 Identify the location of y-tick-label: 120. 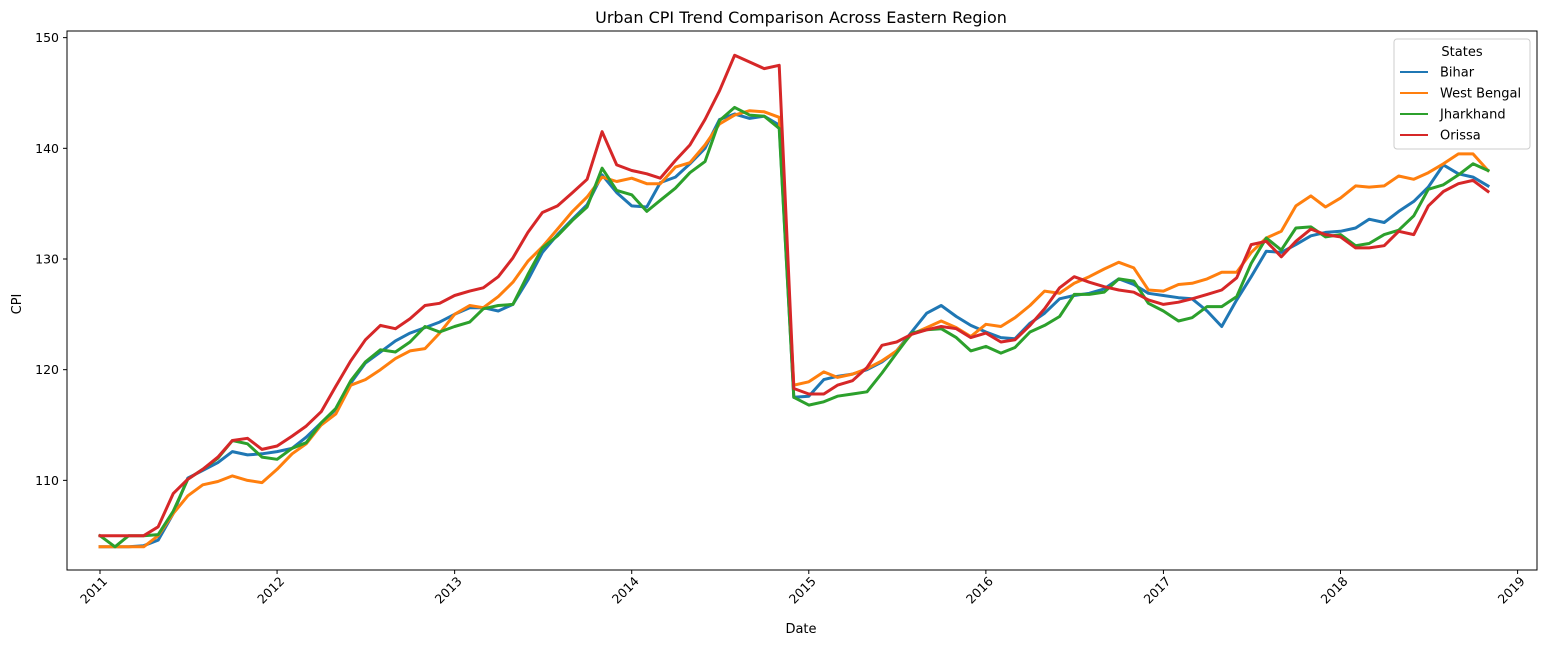
(47, 369).